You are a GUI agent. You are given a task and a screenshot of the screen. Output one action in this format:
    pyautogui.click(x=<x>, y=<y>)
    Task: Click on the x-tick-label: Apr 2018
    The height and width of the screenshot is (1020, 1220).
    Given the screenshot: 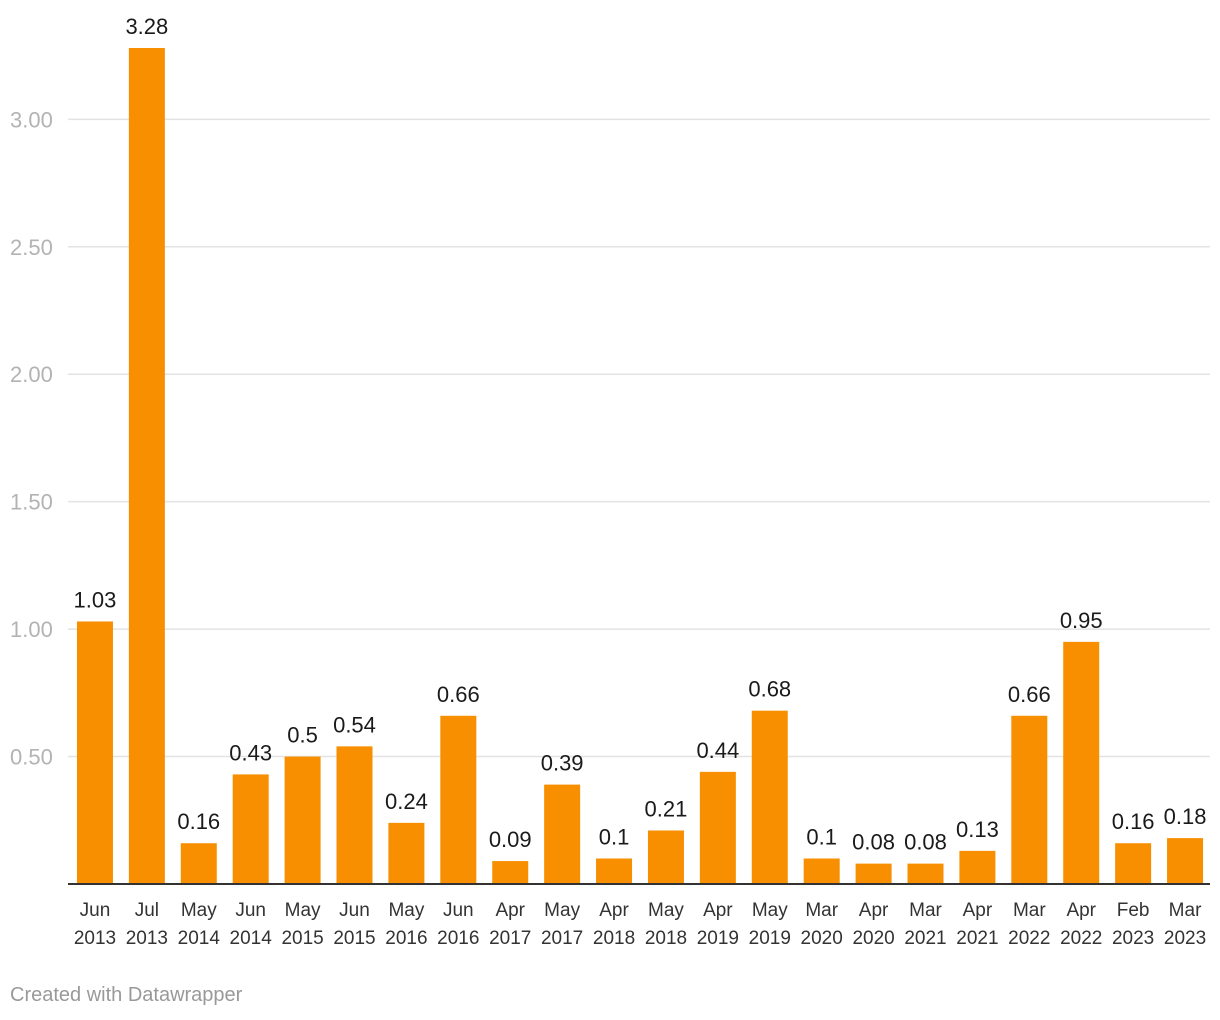 What is the action you would take?
    pyautogui.click(x=614, y=924)
    